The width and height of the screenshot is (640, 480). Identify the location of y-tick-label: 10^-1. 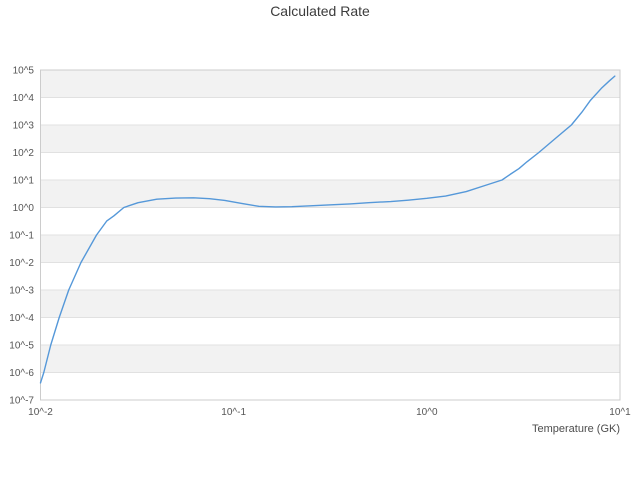
(21, 236).